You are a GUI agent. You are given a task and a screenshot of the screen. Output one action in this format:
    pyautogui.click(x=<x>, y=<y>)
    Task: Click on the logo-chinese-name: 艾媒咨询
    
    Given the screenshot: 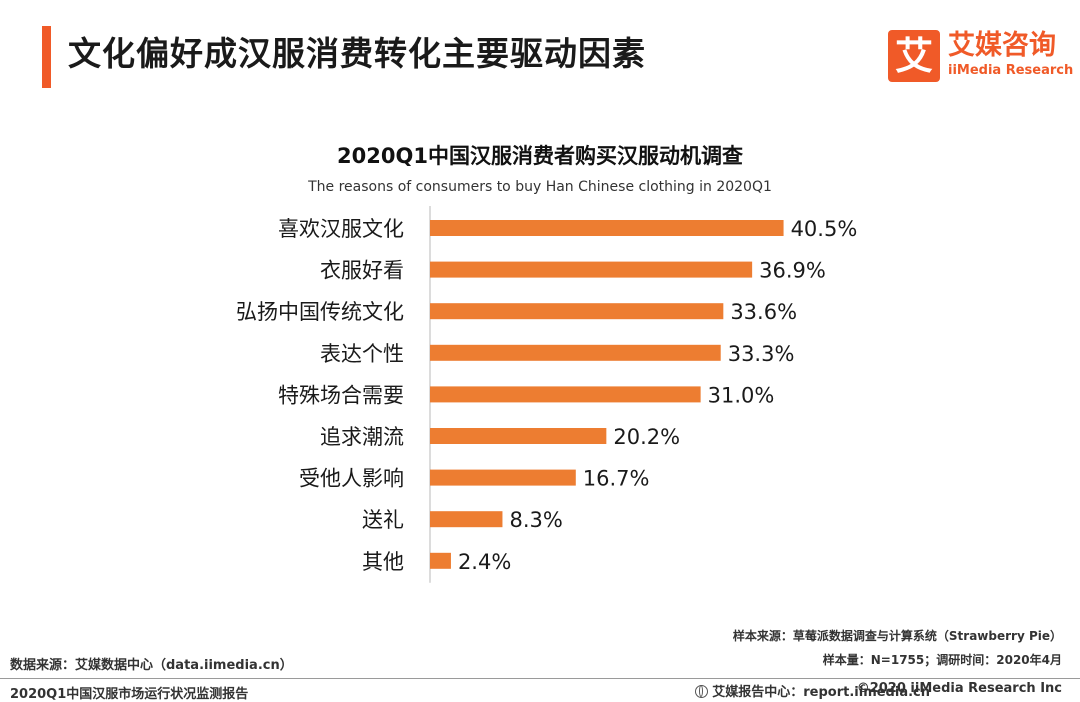 What is the action you would take?
    pyautogui.click(x=1002, y=45)
    